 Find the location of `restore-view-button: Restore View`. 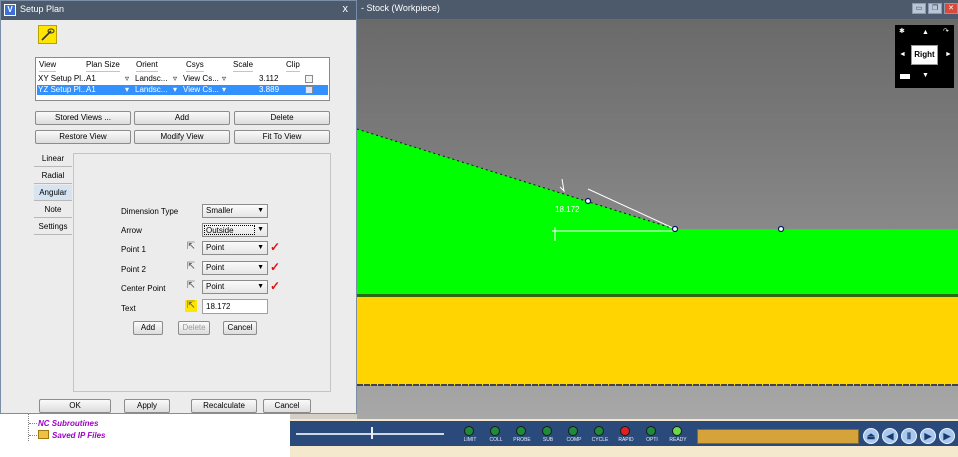

restore-view-button: Restore View is located at coordinates (83, 137).